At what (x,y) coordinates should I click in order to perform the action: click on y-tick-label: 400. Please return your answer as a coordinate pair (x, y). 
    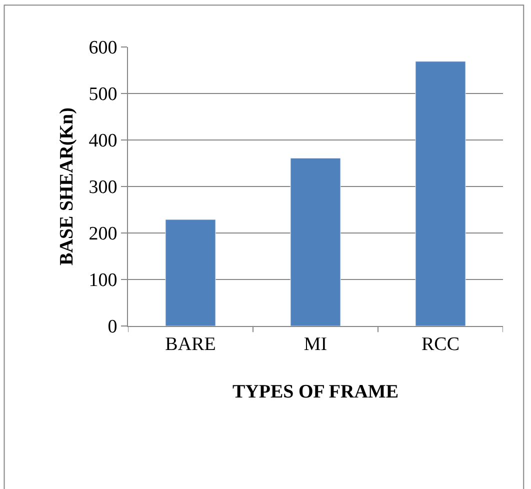
    Looking at the image, I should click on (103, 141).